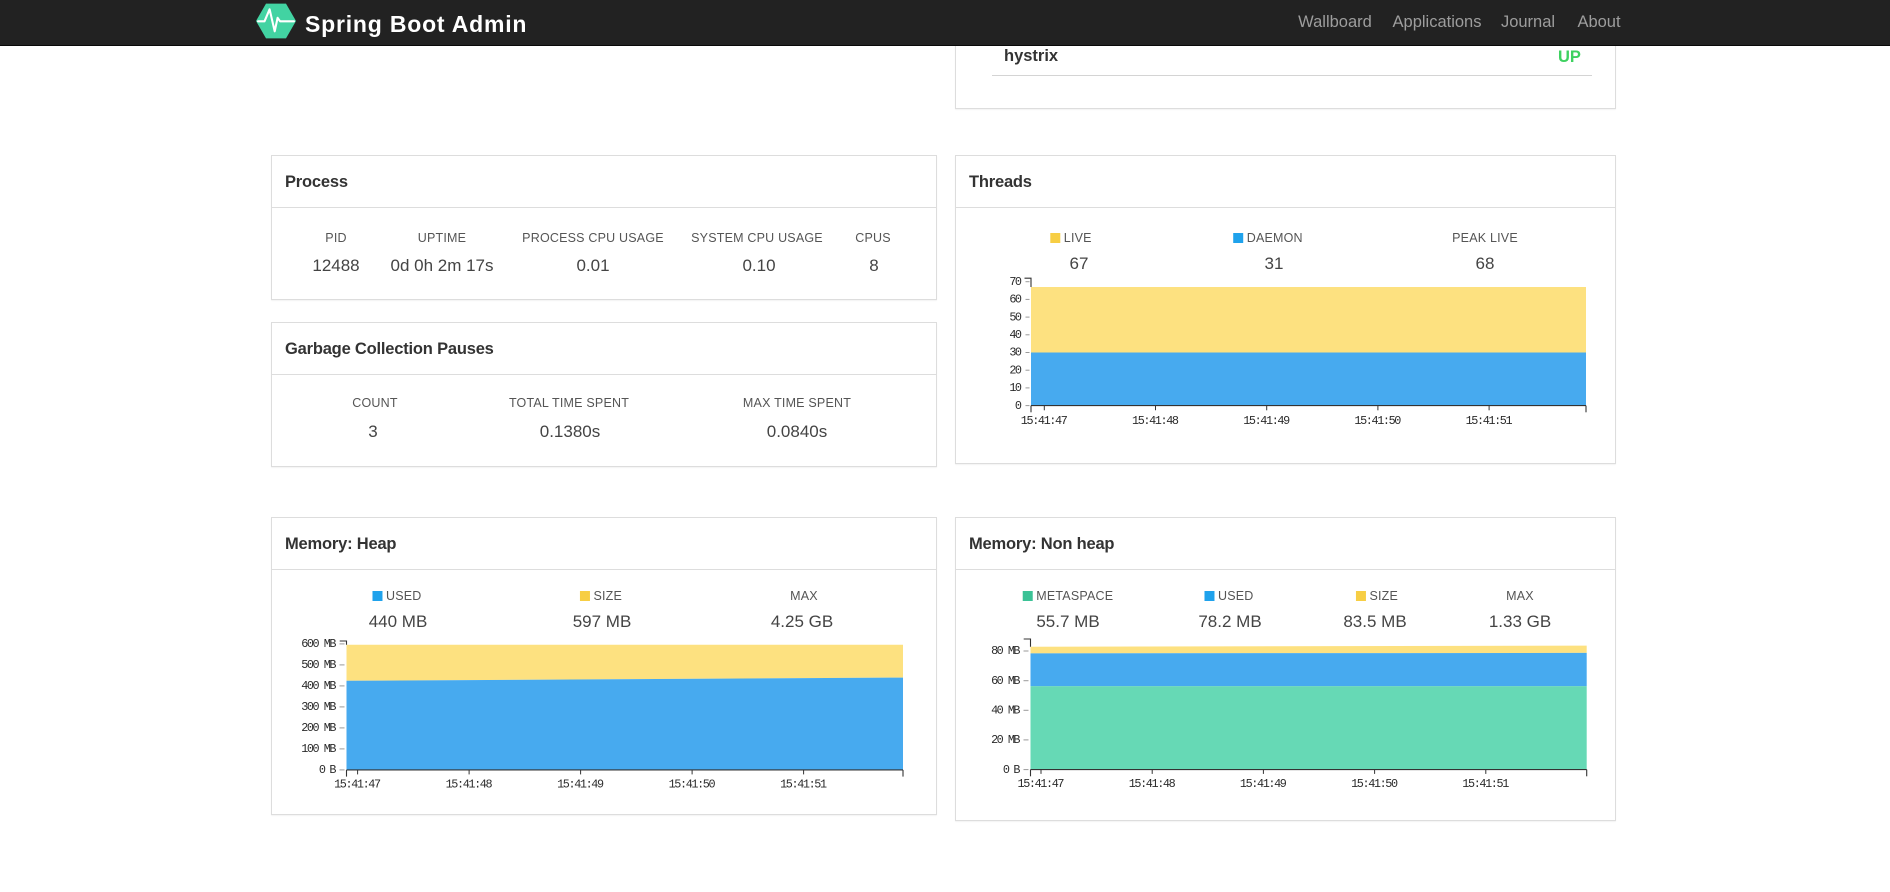  Describe the element at coordinates (1015, 300) in the screenshot. I see `svg-text: 60` at that location.